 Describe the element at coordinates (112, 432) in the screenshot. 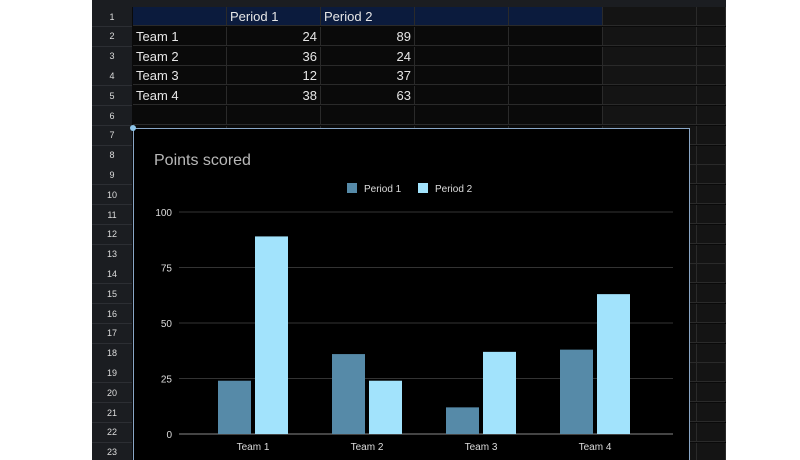

I see `row-header: 22` at that location.